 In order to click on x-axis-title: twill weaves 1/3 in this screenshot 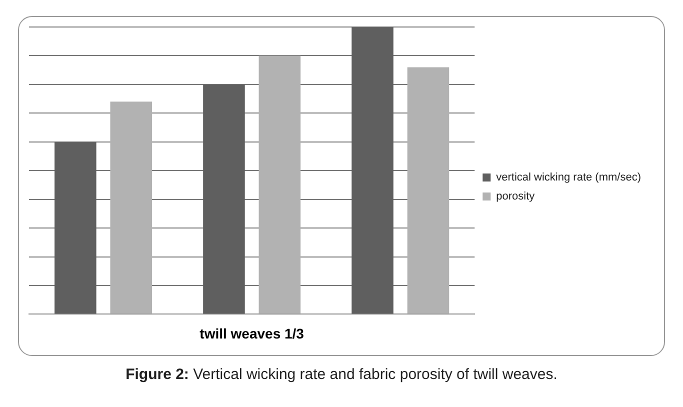, I will do `click(252, 333)`.